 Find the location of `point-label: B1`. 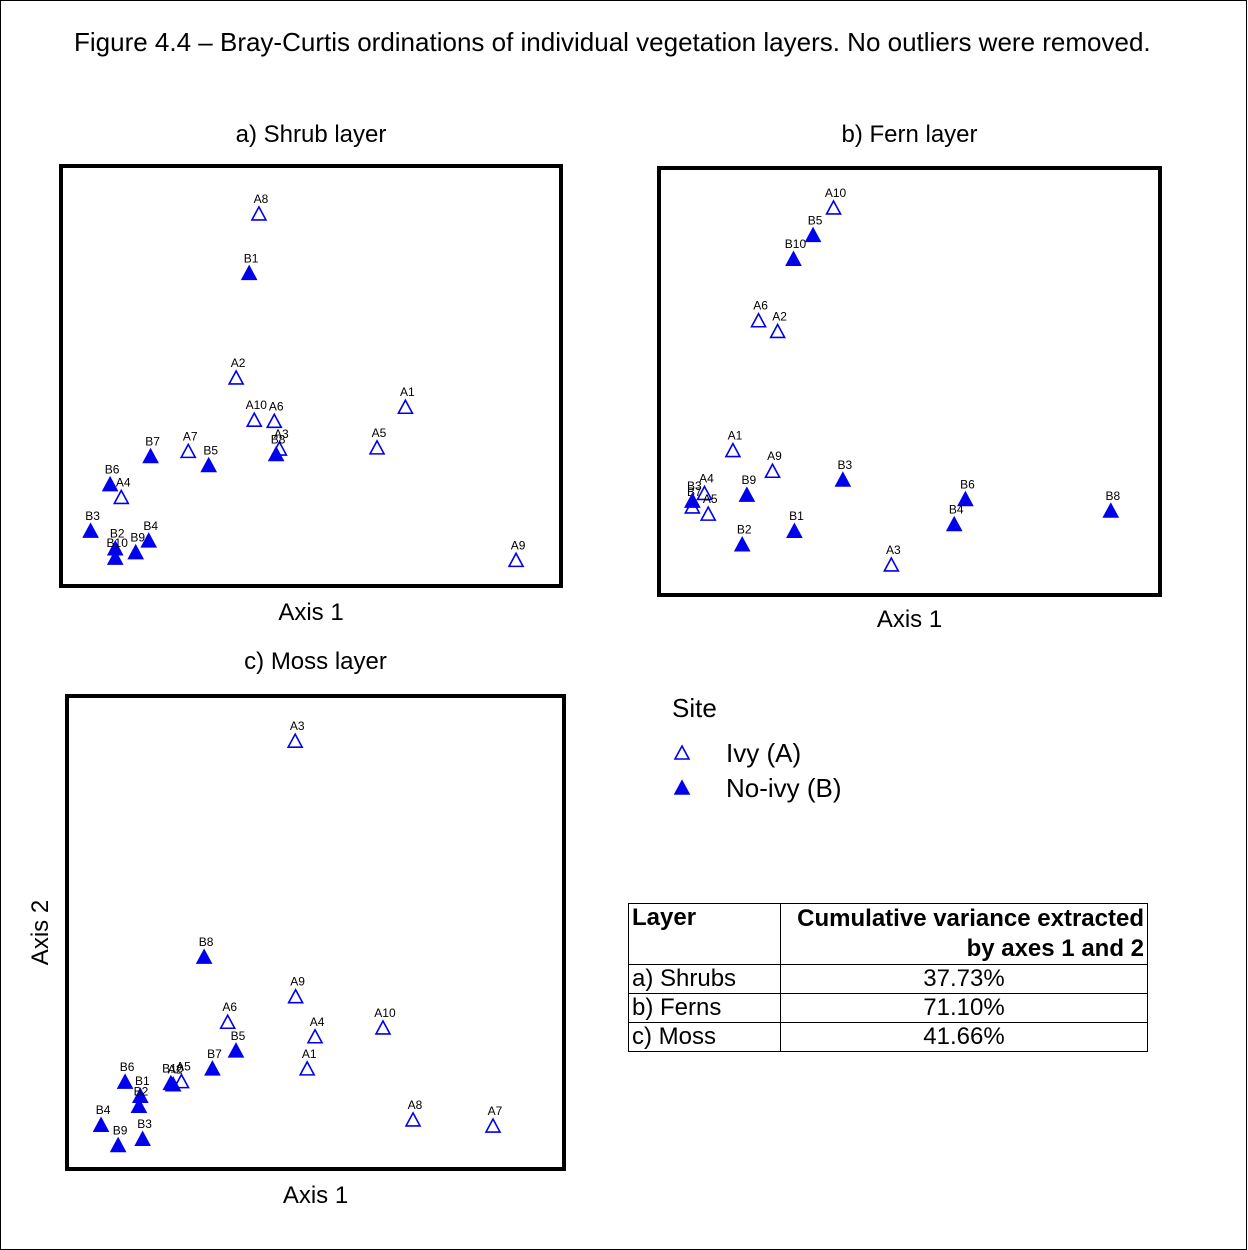

point-label: B1 is located at coordinates (142, 1081).